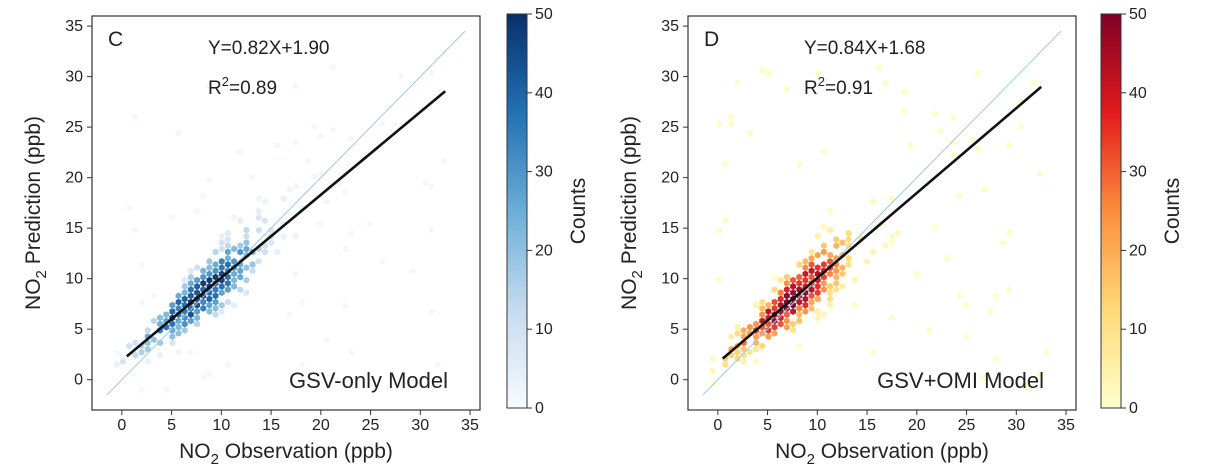  Describe the element at coordinates (674, 329) in the screenshot. I see `y-tick-label: 5` at that location.